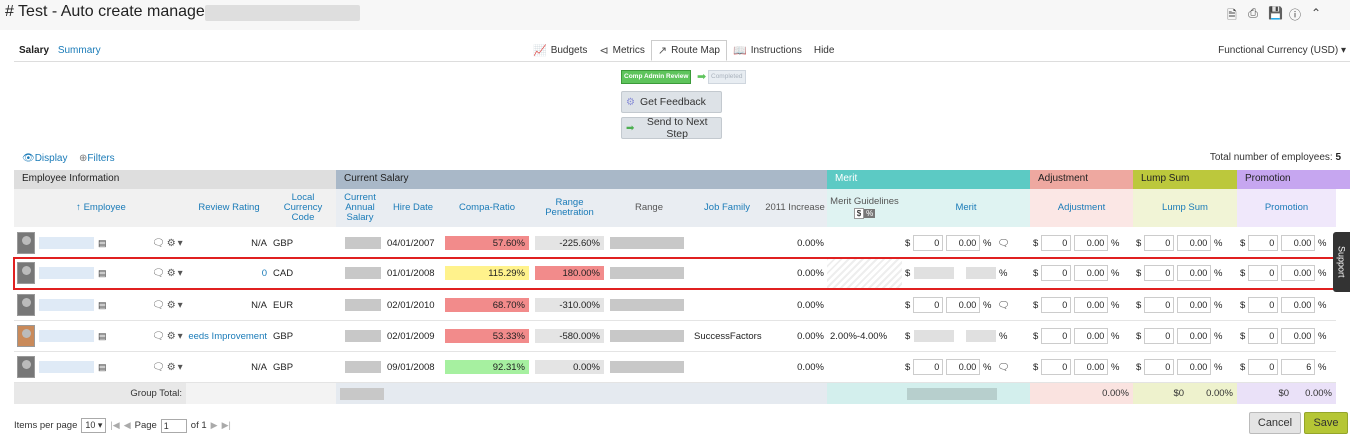 The image size is (1350, 443). I want to click on currency-select: Functional Currency (USD) ▾, so click(1282, 50).